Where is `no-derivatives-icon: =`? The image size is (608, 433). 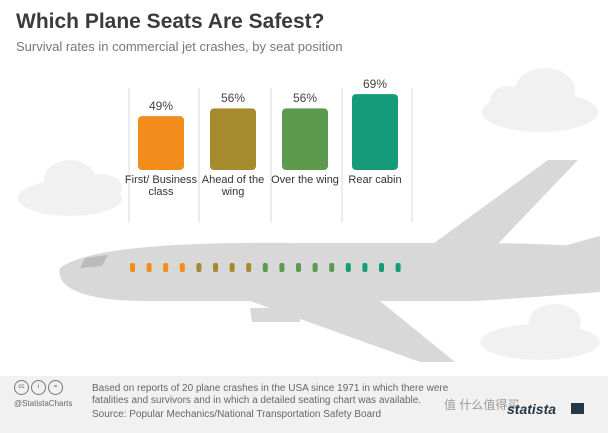
no-derivatives-icon: = is located at coordinates (55, 387).